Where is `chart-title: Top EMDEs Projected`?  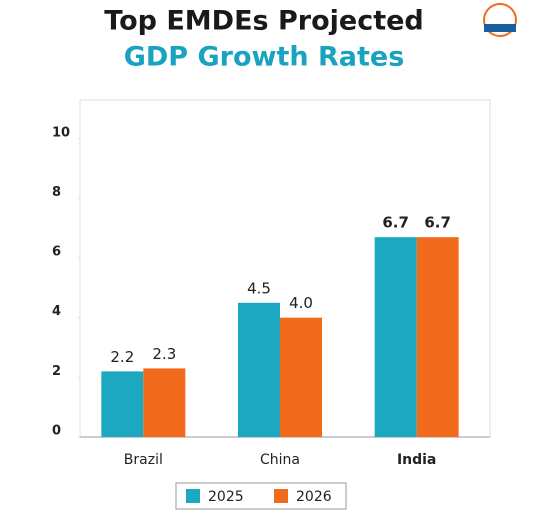
chart-title: Top EMDEs Projected is located at coordinates (264, 21).